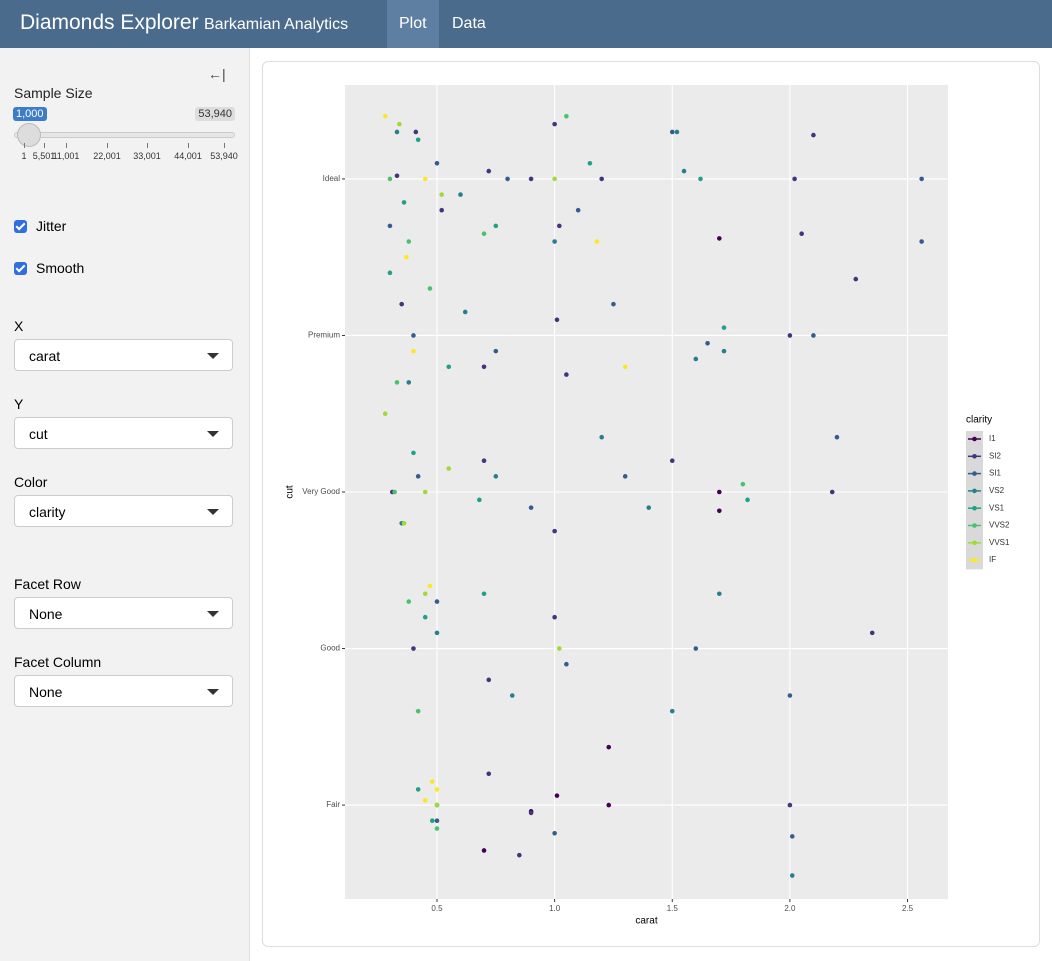  I want to click on collapse-button: ←|, so click(217, 74).